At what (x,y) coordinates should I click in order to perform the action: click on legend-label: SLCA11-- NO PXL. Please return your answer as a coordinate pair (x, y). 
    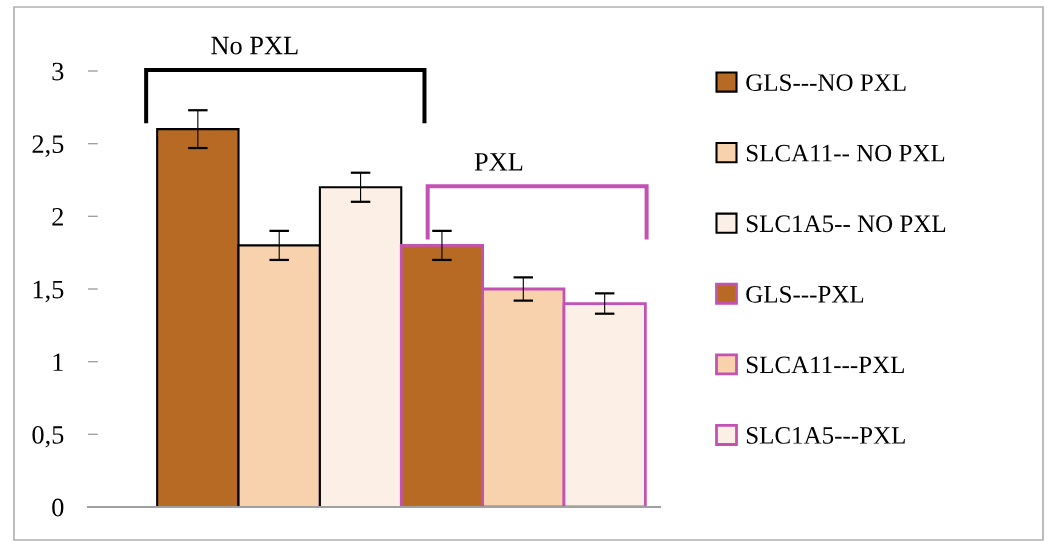
    Looking at the image, I should click on (845, 153).